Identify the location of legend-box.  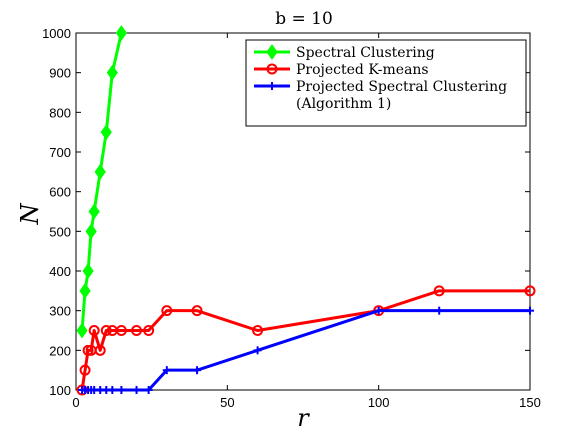
(386, 83).